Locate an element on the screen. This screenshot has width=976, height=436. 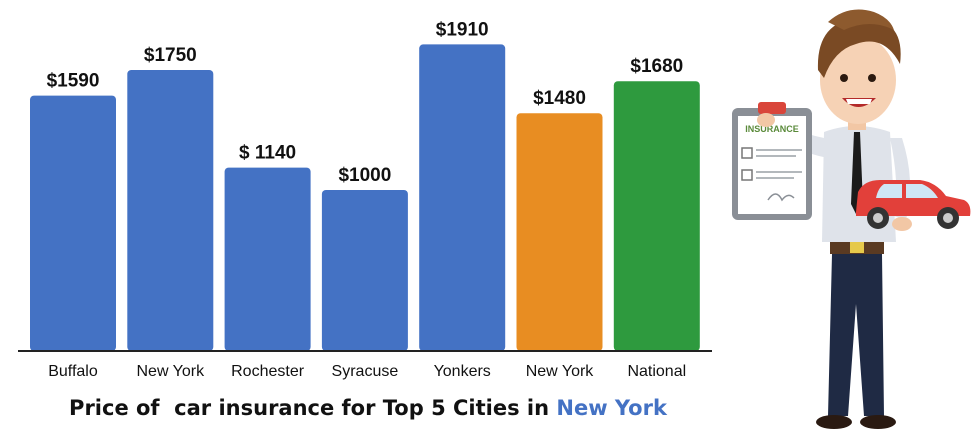
category-label-5: New York is located at coordinates (560, 371).